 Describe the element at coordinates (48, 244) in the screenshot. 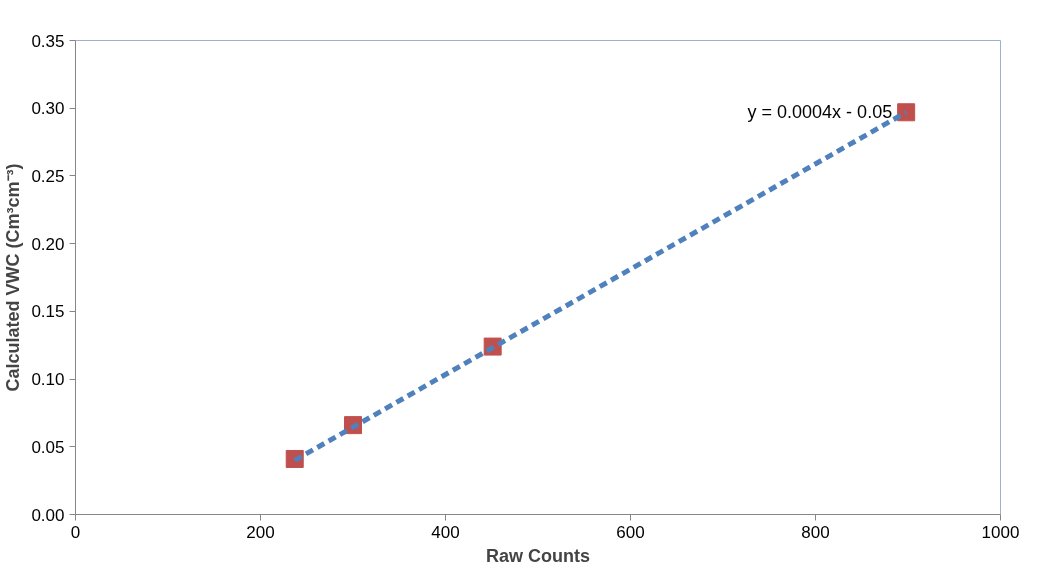

I see `y-tick-label: 0.20` at that location.